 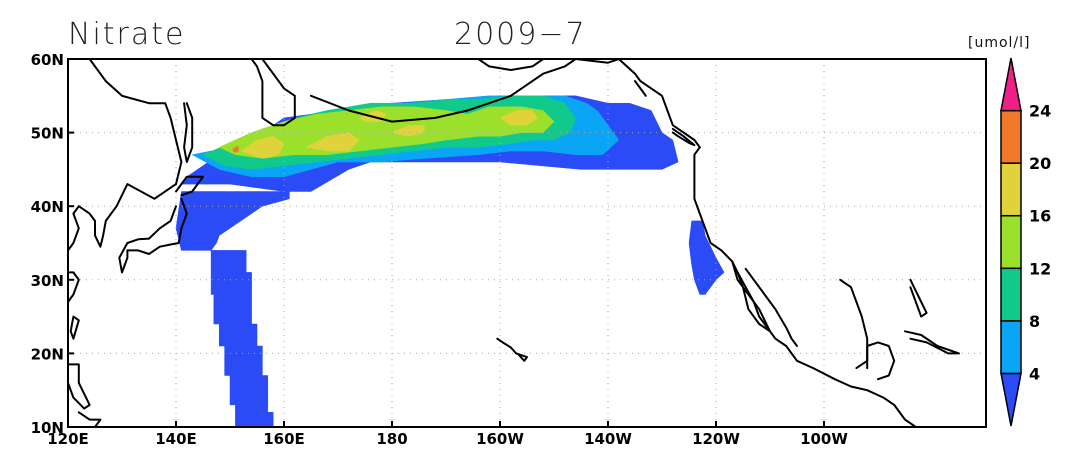 What do you see at coordinates (74, 327) in the screenshot?
I see `coastline-taiwan` at bounding box center [74, 327].